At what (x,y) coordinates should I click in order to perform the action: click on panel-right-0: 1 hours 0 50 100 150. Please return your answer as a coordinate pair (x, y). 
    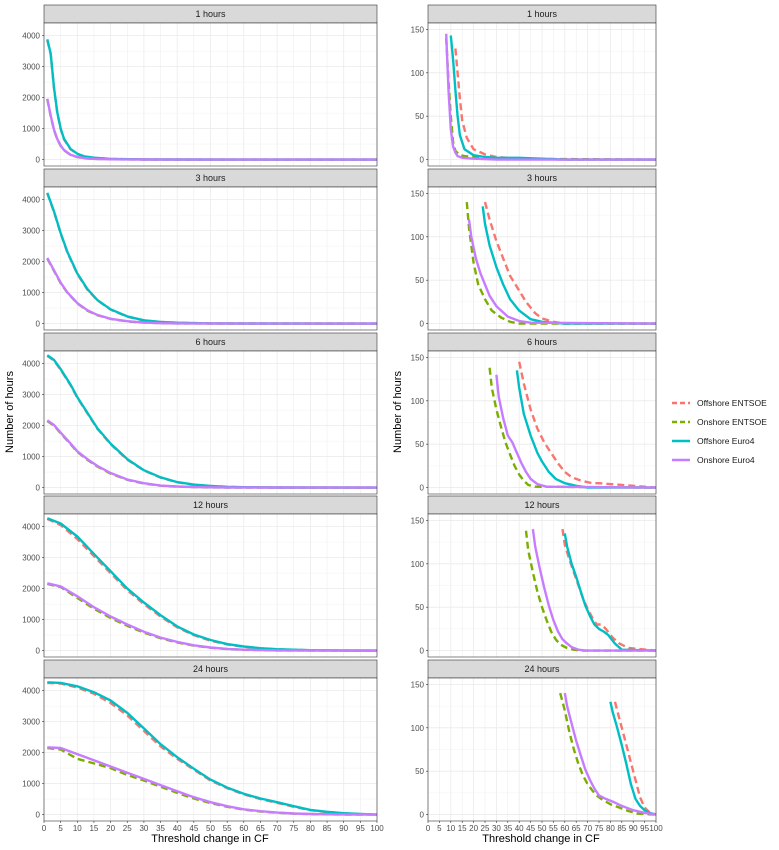
    Looking at the image, I should click on (534, 85).